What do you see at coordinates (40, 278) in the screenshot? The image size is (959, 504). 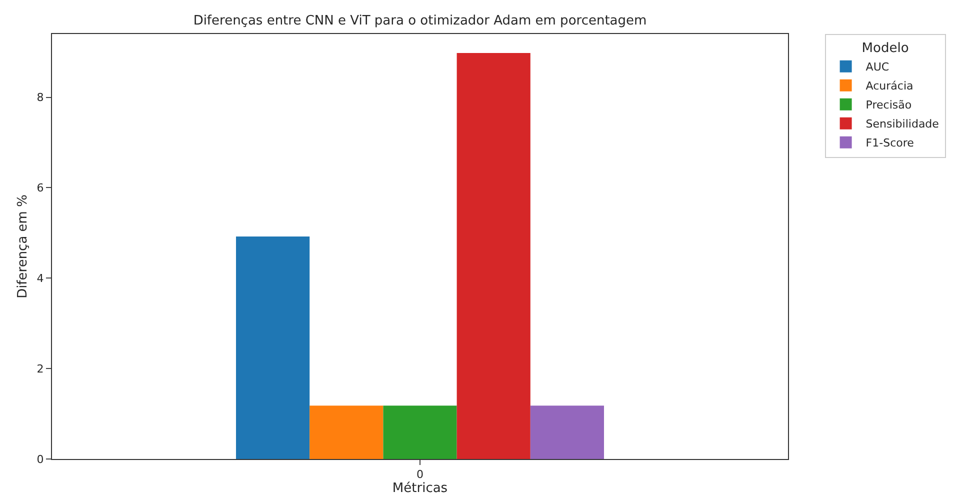 I see `y-tick-label: 4` at bounding box center [40, 278].